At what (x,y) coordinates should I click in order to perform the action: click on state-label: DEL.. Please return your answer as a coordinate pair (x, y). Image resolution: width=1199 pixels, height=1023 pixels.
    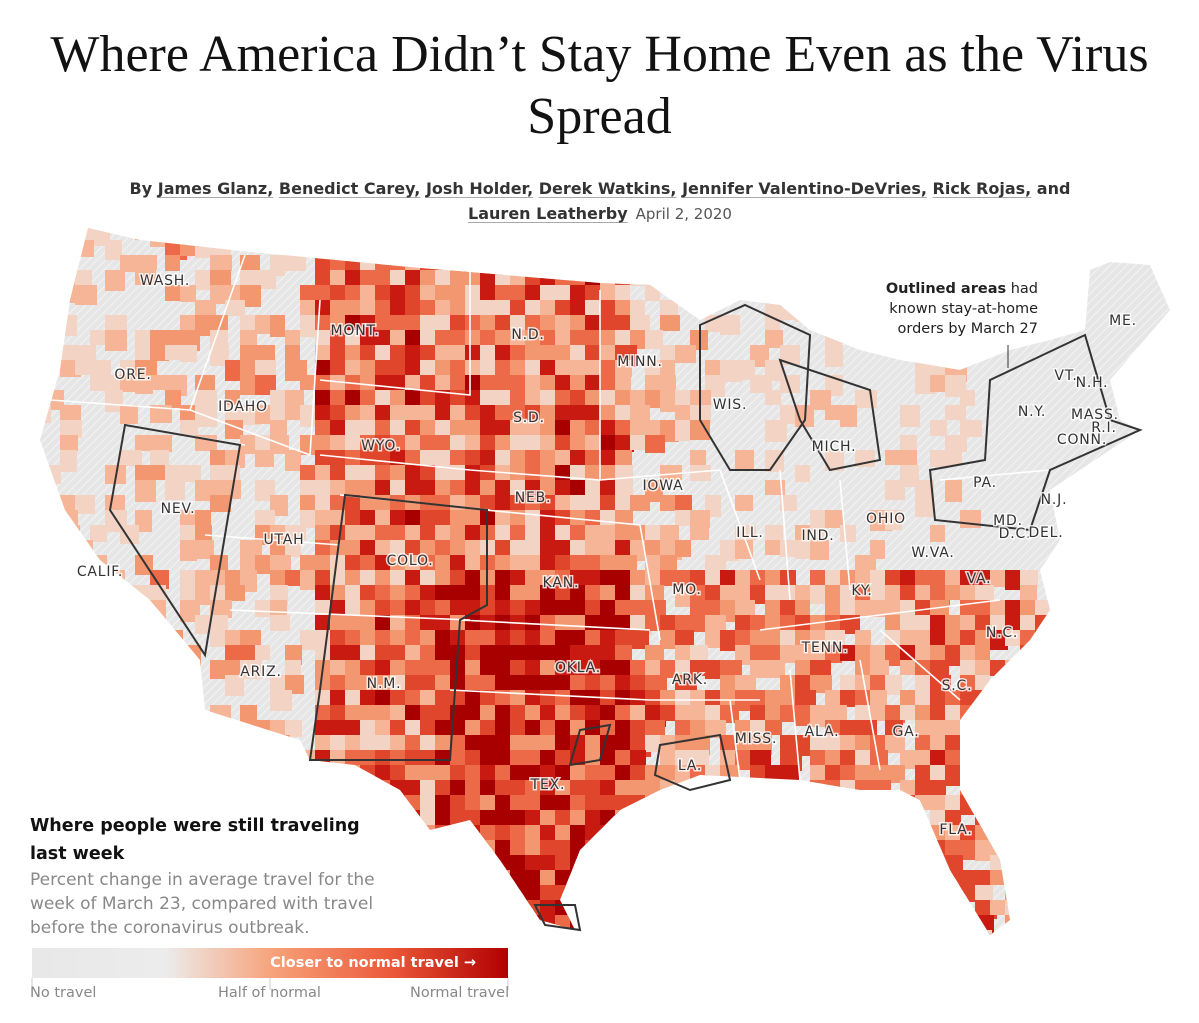
    Looking at the image, I should click on (1045, 533).